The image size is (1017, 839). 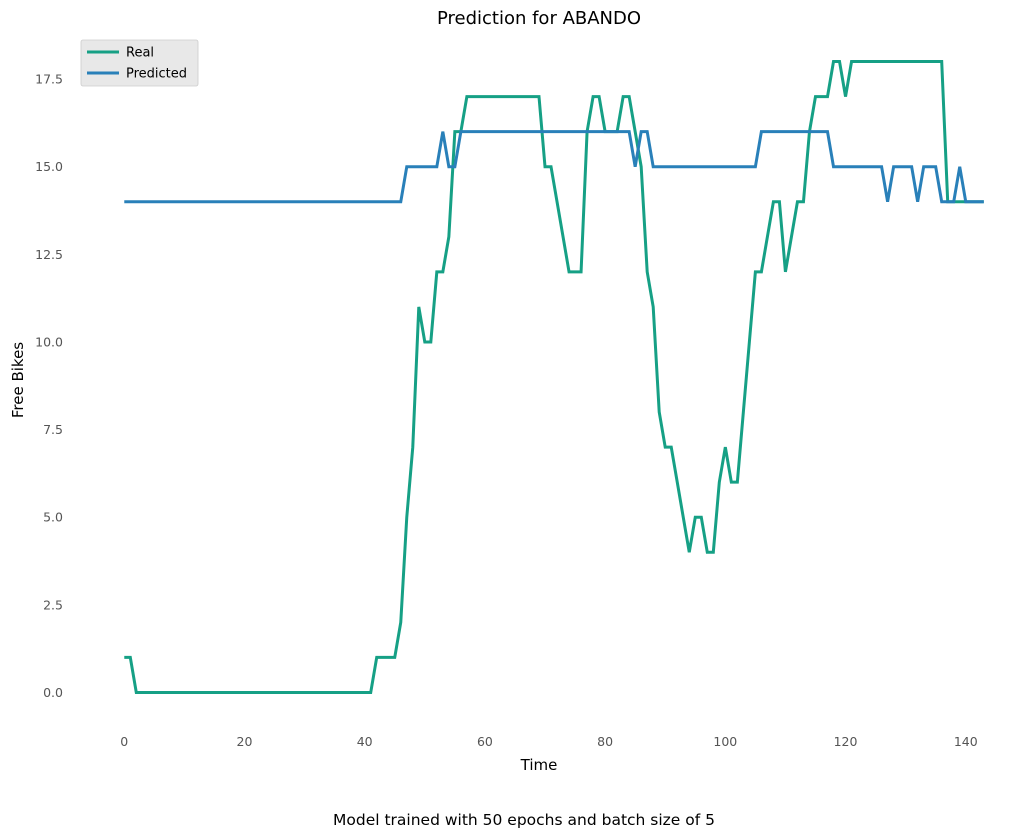 I want to click on legend: Real Predicted, so click(x=139, y=63).